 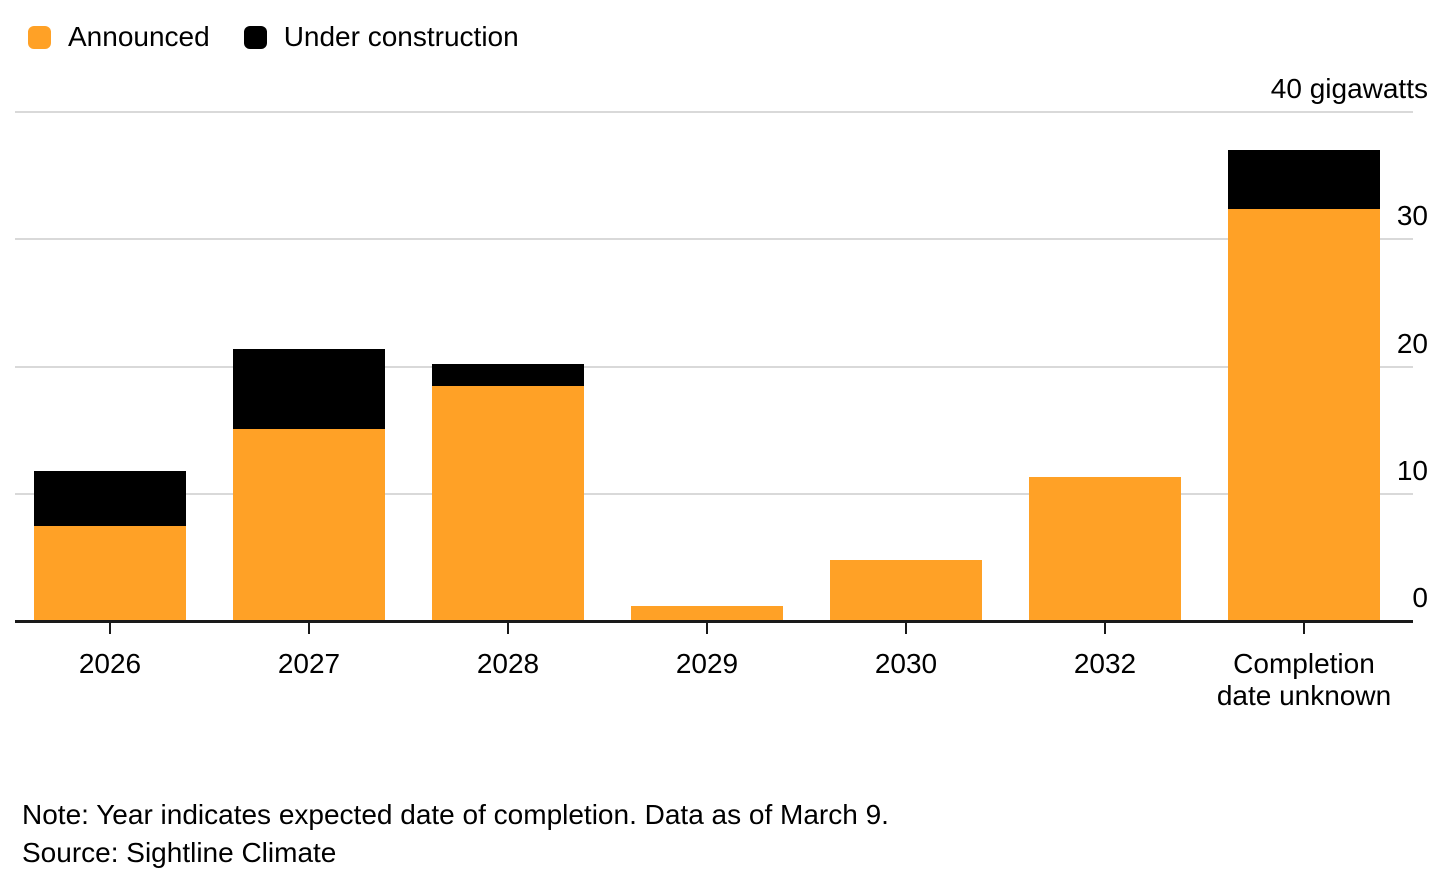 I want to click on x-axis-baseline, so click(x=714, y=621).